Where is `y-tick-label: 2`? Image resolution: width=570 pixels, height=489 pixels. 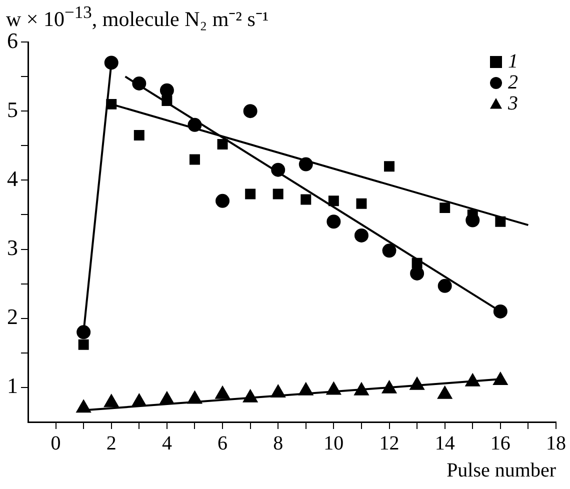 y-tick-label: 2 is located at coordinates (12, 317).